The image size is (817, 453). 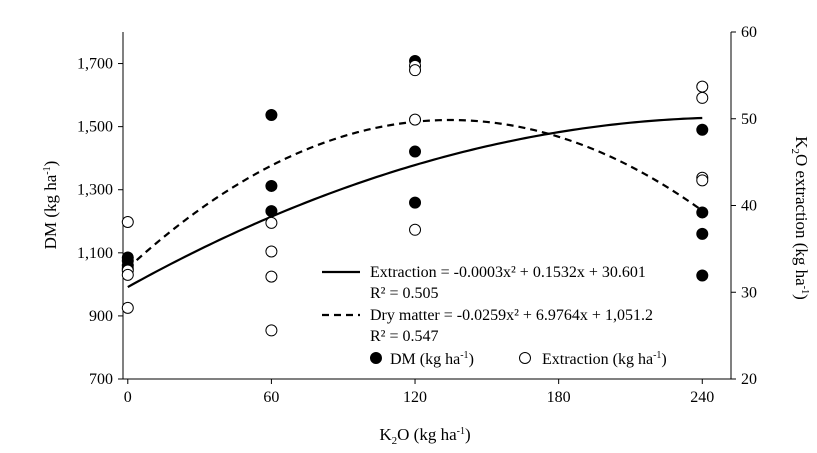 What do you see at coordinates (749, 119) in the screenshot?
I see `y-right-tick-label: 50` at bounding box center [749, 119].